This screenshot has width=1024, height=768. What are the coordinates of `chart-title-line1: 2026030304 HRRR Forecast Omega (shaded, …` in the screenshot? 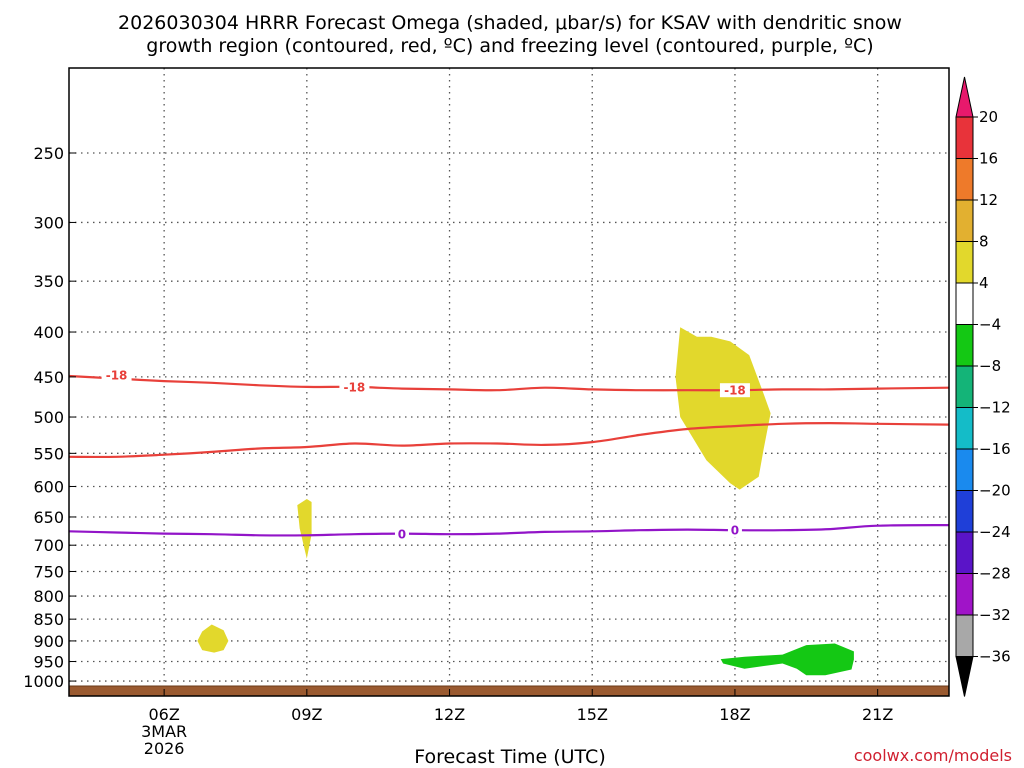 It's located at (510, 23).